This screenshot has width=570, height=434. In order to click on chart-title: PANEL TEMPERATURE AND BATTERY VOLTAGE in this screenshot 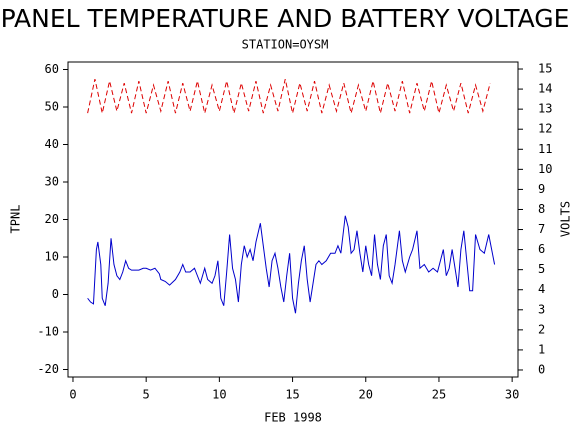, I will do `click(285, 18)`.